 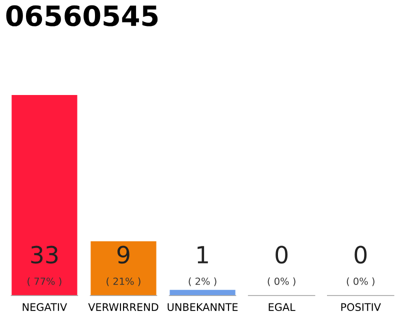 I want to click on annotation: ( 77% ), so click(x=45, y=281).